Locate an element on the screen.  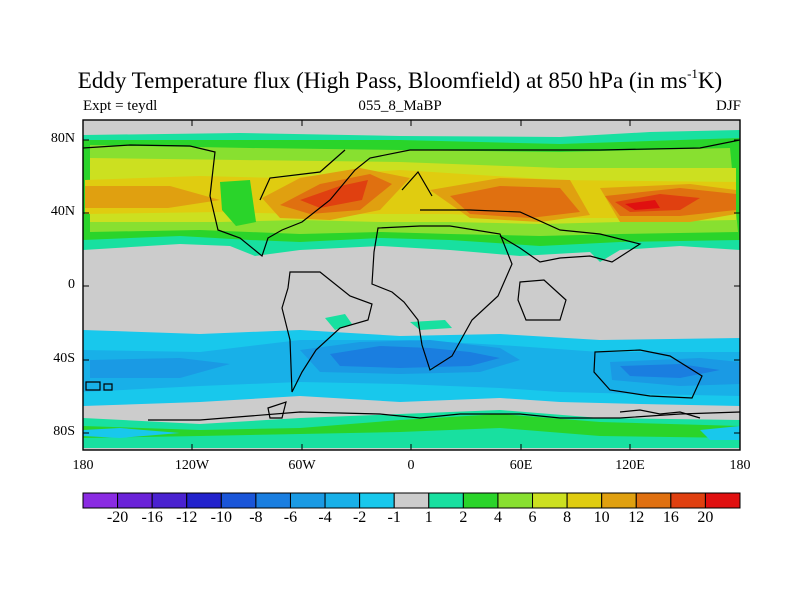
period-label: 055_8_MaBP is located at coordinates (400, 106).